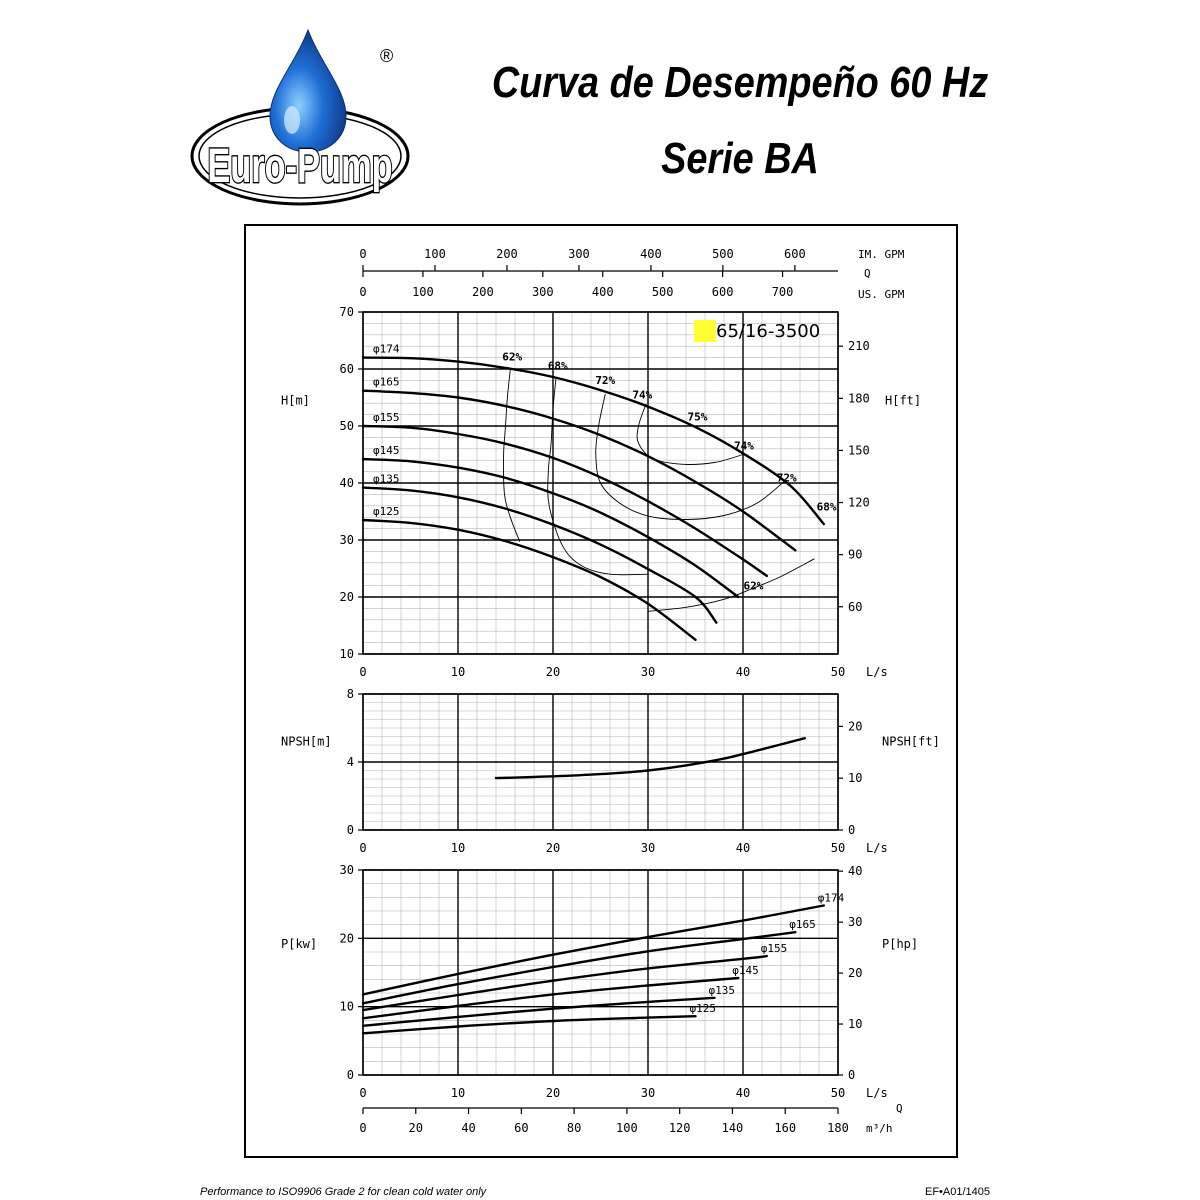  What do you see at coordinates (350, 762) in the screenshot?
I see `y-tick-label: 4` at bounding box center [350, 762].